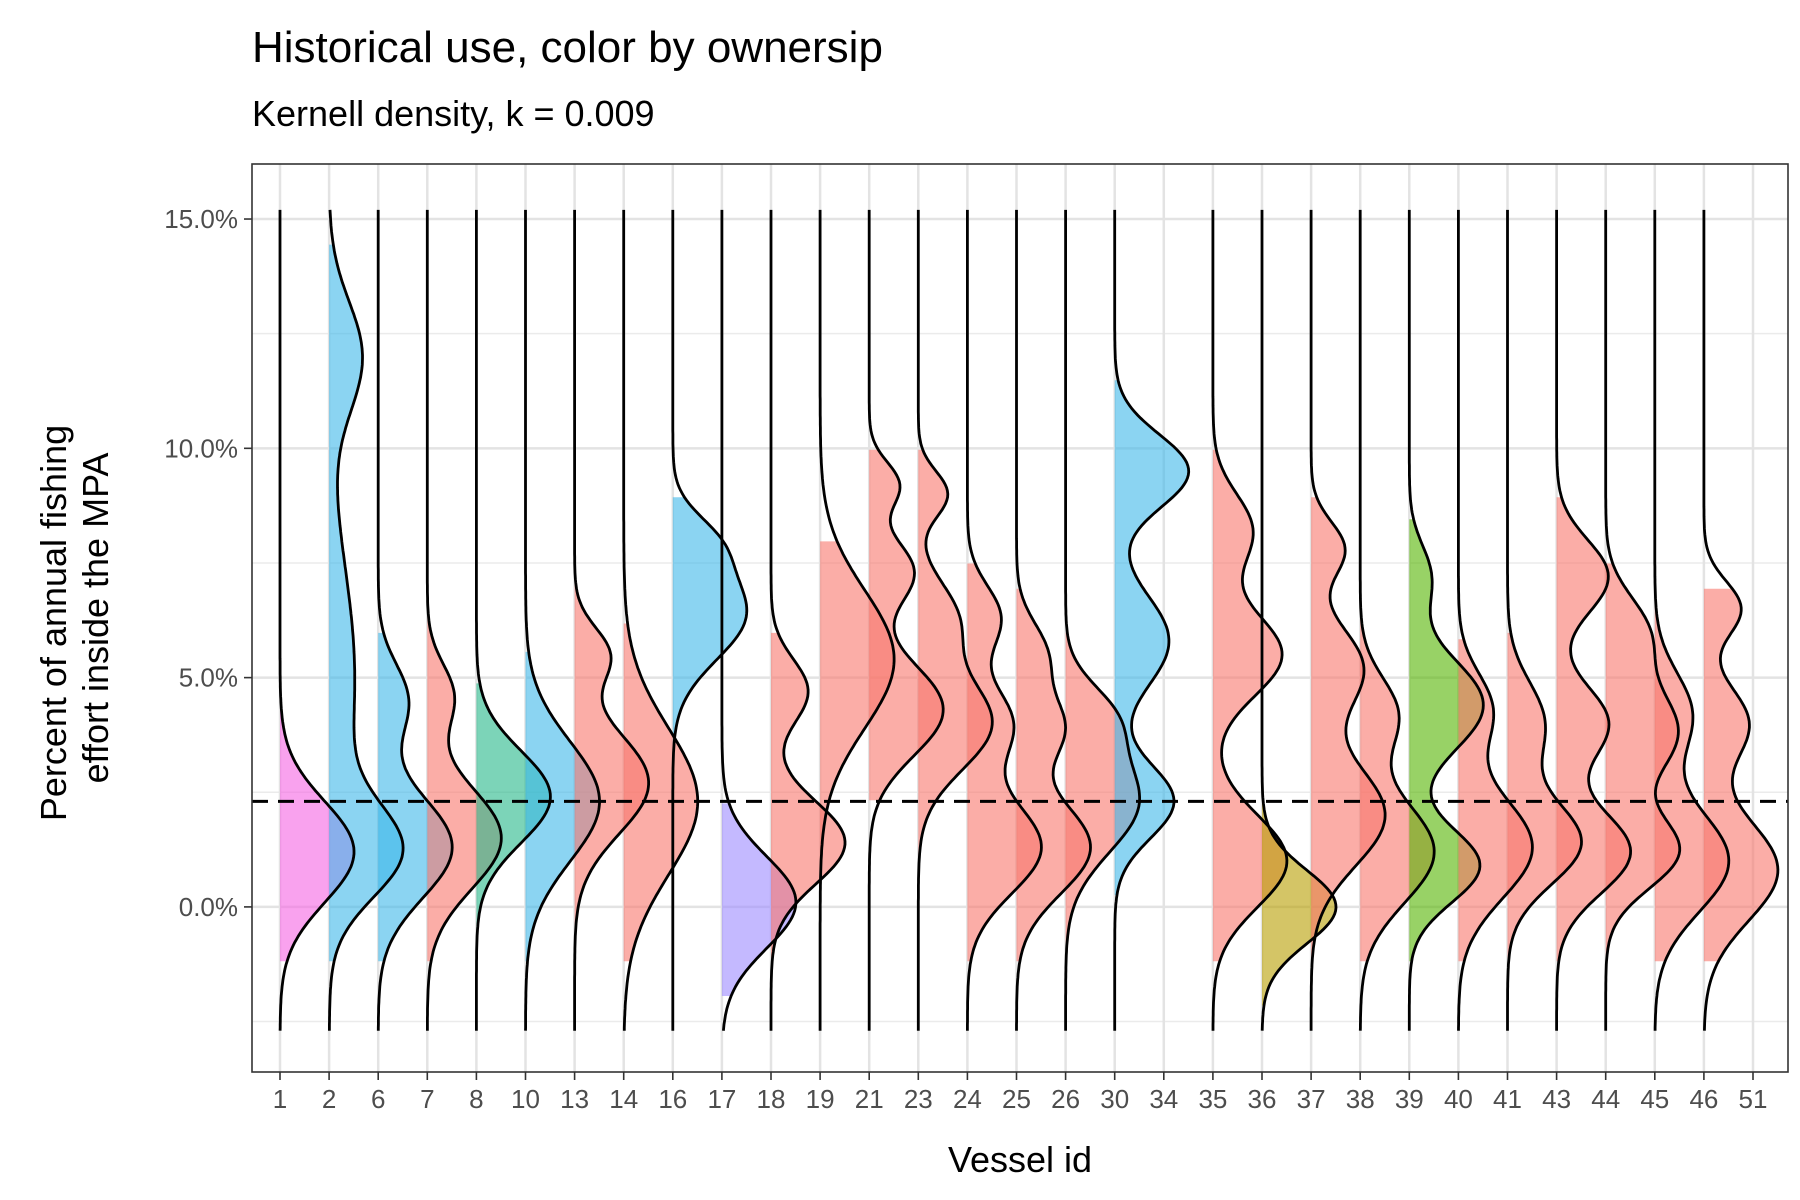 The height and width of the screenshot is (1200, 1800). Describe the element at coordinates (53, 623) in the screenshot. I see `y-axis-title-line-1: Percent of annual fishing` at that location.